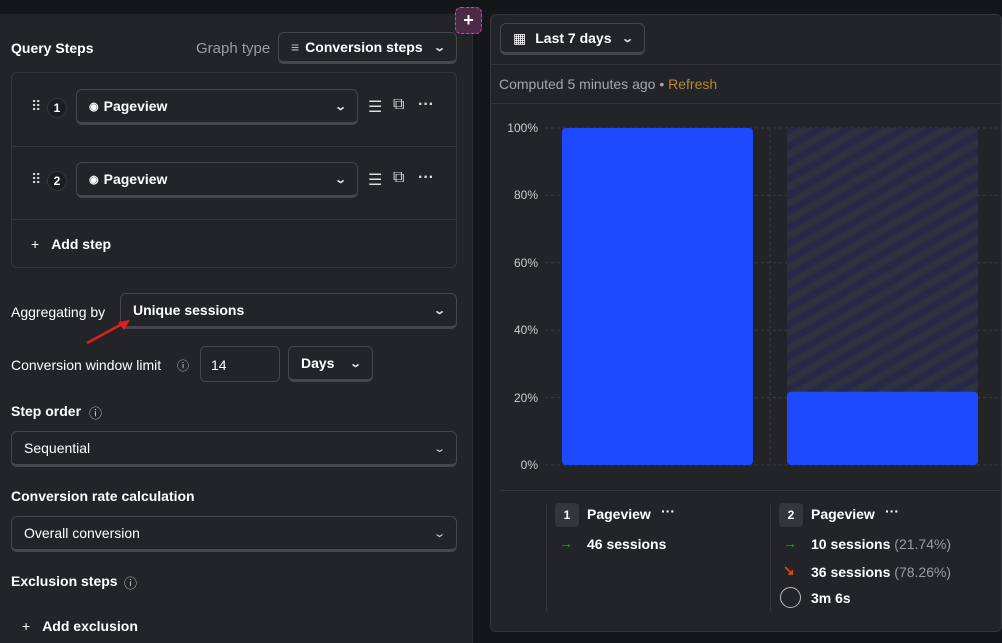  What do you see at coordinates (57, 181) in the screenshot?
I see `step-number: 2` at bounding box center [57, 181].